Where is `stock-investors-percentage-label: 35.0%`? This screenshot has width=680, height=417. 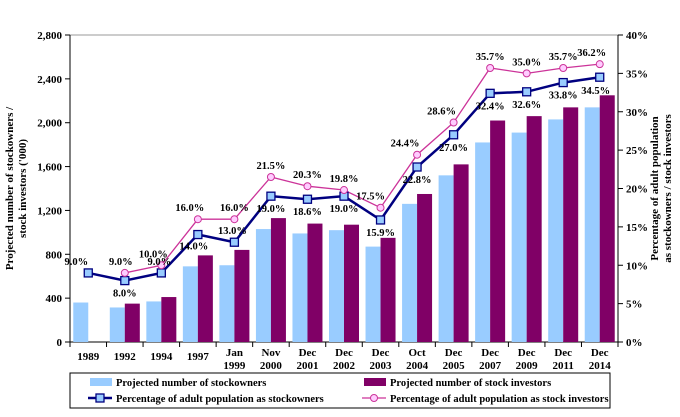
stock-investors-percentage-label: 35.0% is located at coordinates (526, 62).